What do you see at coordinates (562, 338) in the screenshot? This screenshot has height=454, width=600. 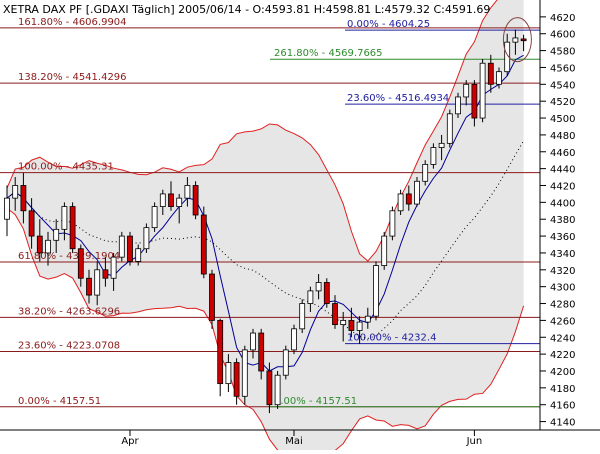 I see `y-tick-label: 4240` at bounding box center [562, 338].